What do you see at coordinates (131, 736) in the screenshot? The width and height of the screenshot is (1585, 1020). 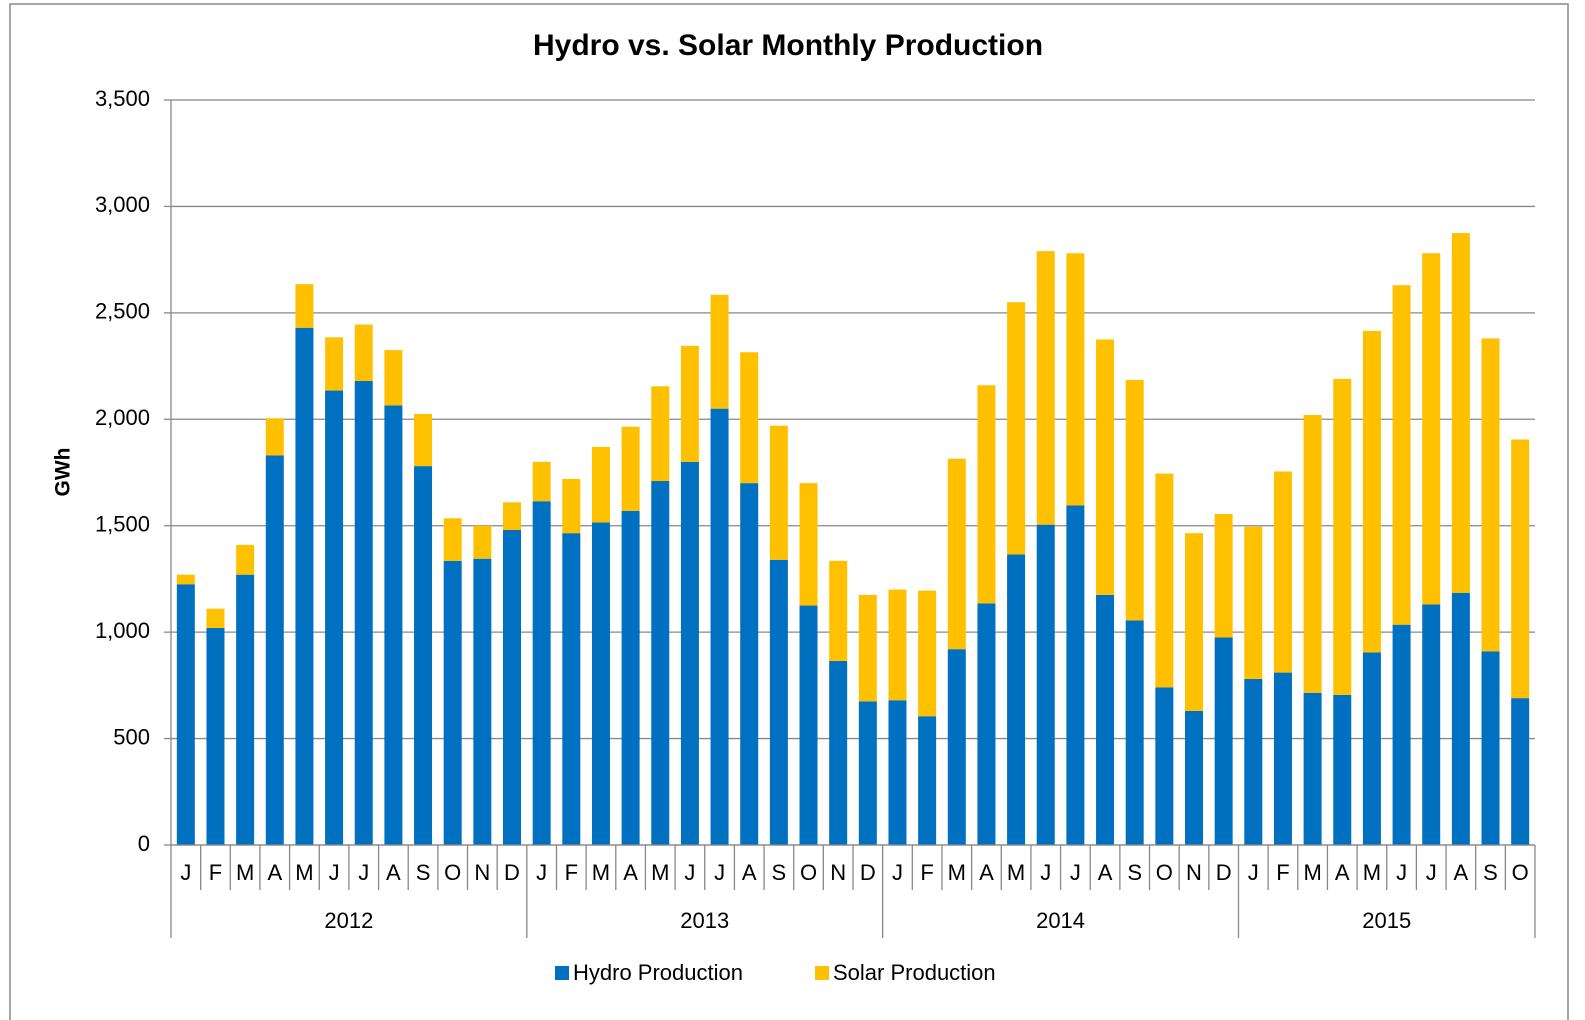 I see `y-tick-label: 500` at bounding box center [131, 736].